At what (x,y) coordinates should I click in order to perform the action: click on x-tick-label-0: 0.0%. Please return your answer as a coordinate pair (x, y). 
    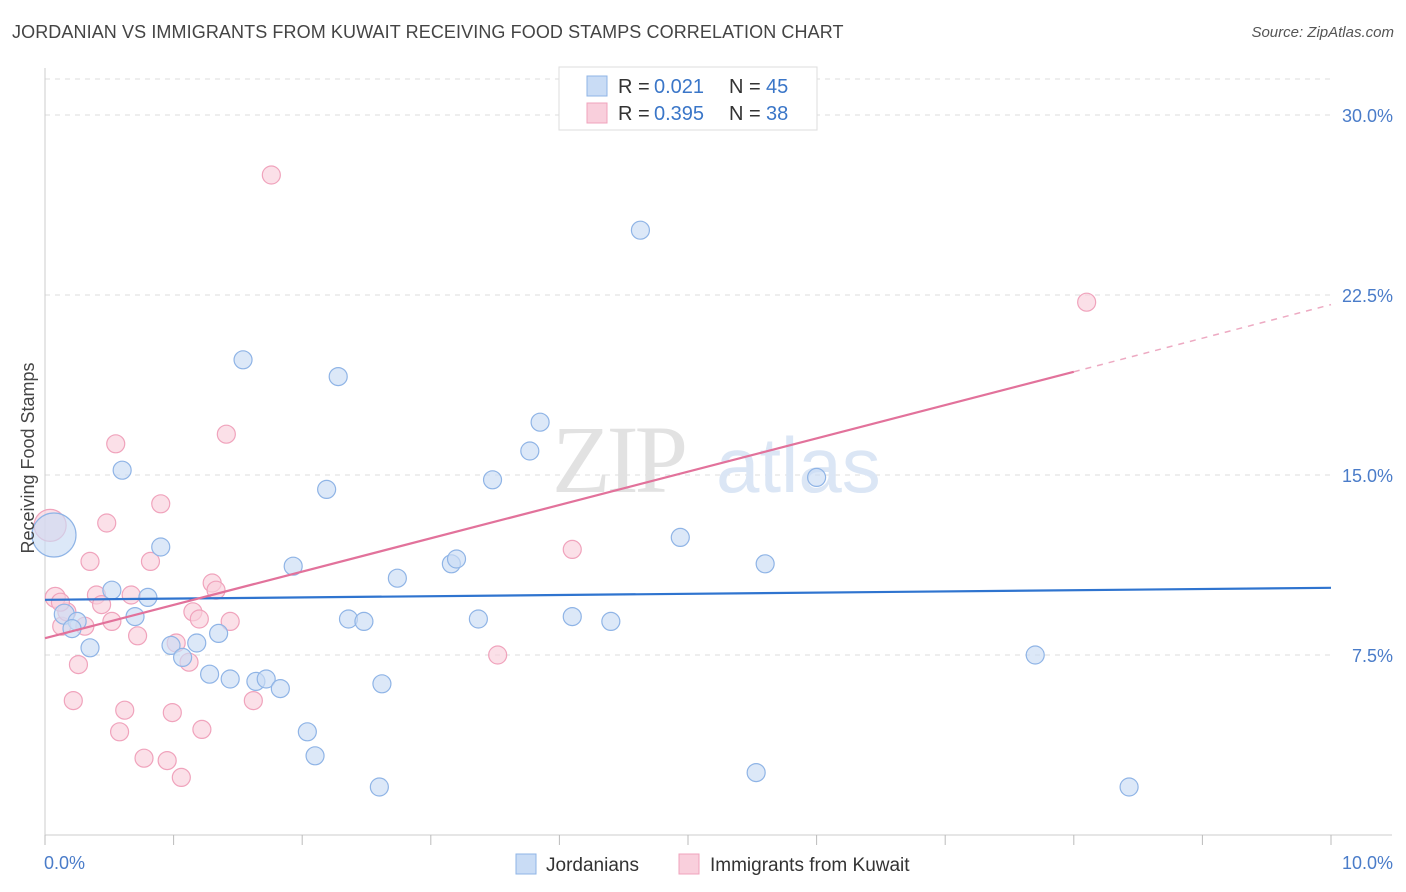
    Looking at the image, I should click on (64, 863).